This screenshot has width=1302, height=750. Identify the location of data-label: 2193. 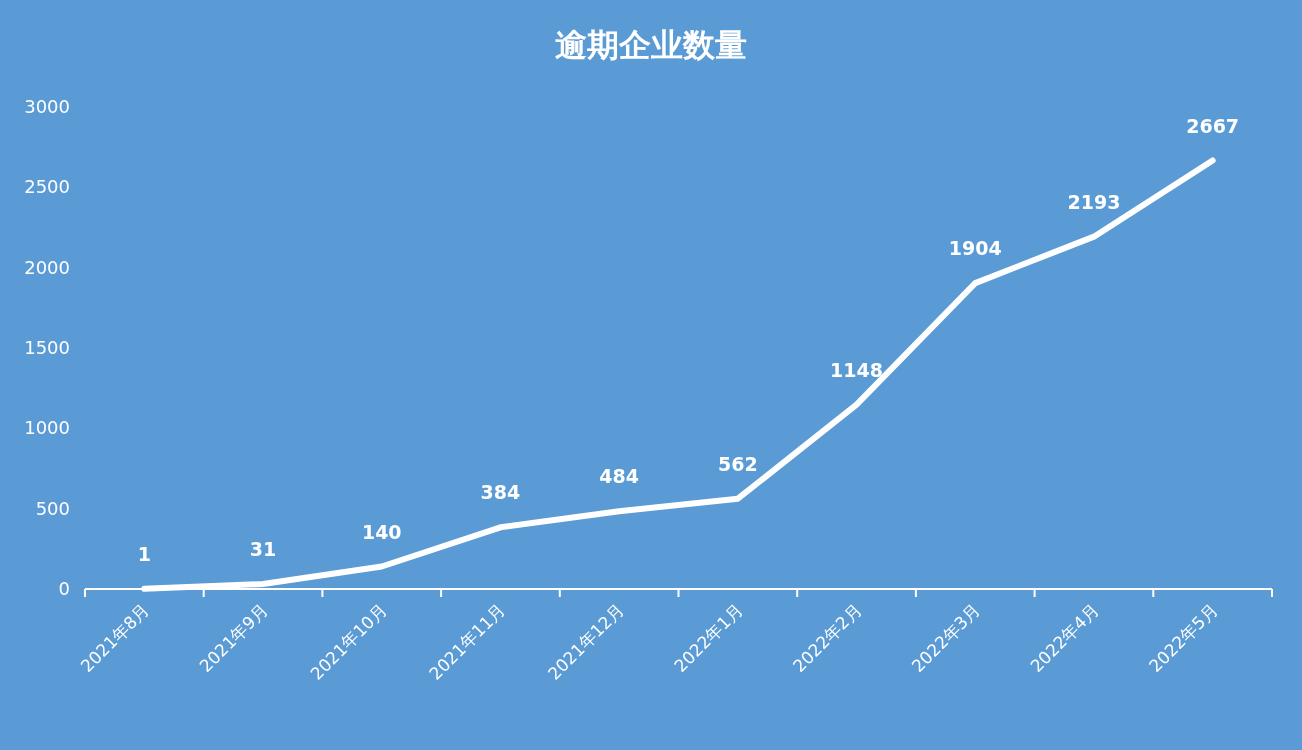
(1094, 201).